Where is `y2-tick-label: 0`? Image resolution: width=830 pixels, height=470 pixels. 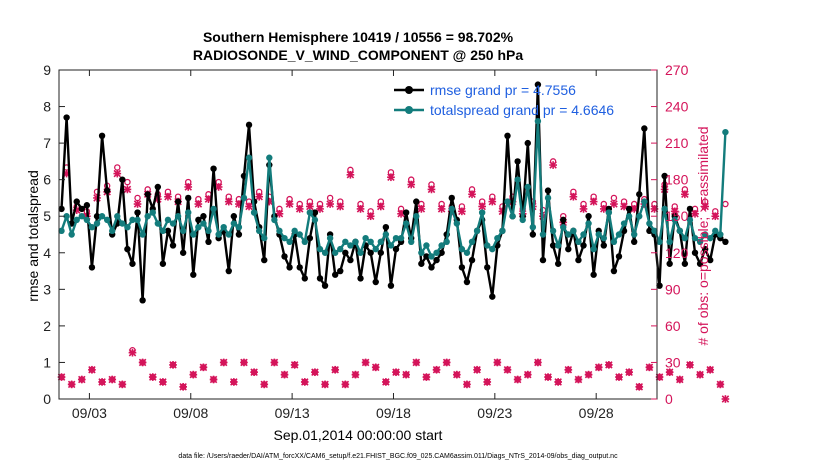
y2-tick-label: 0 is located at coordinates (669, 399).